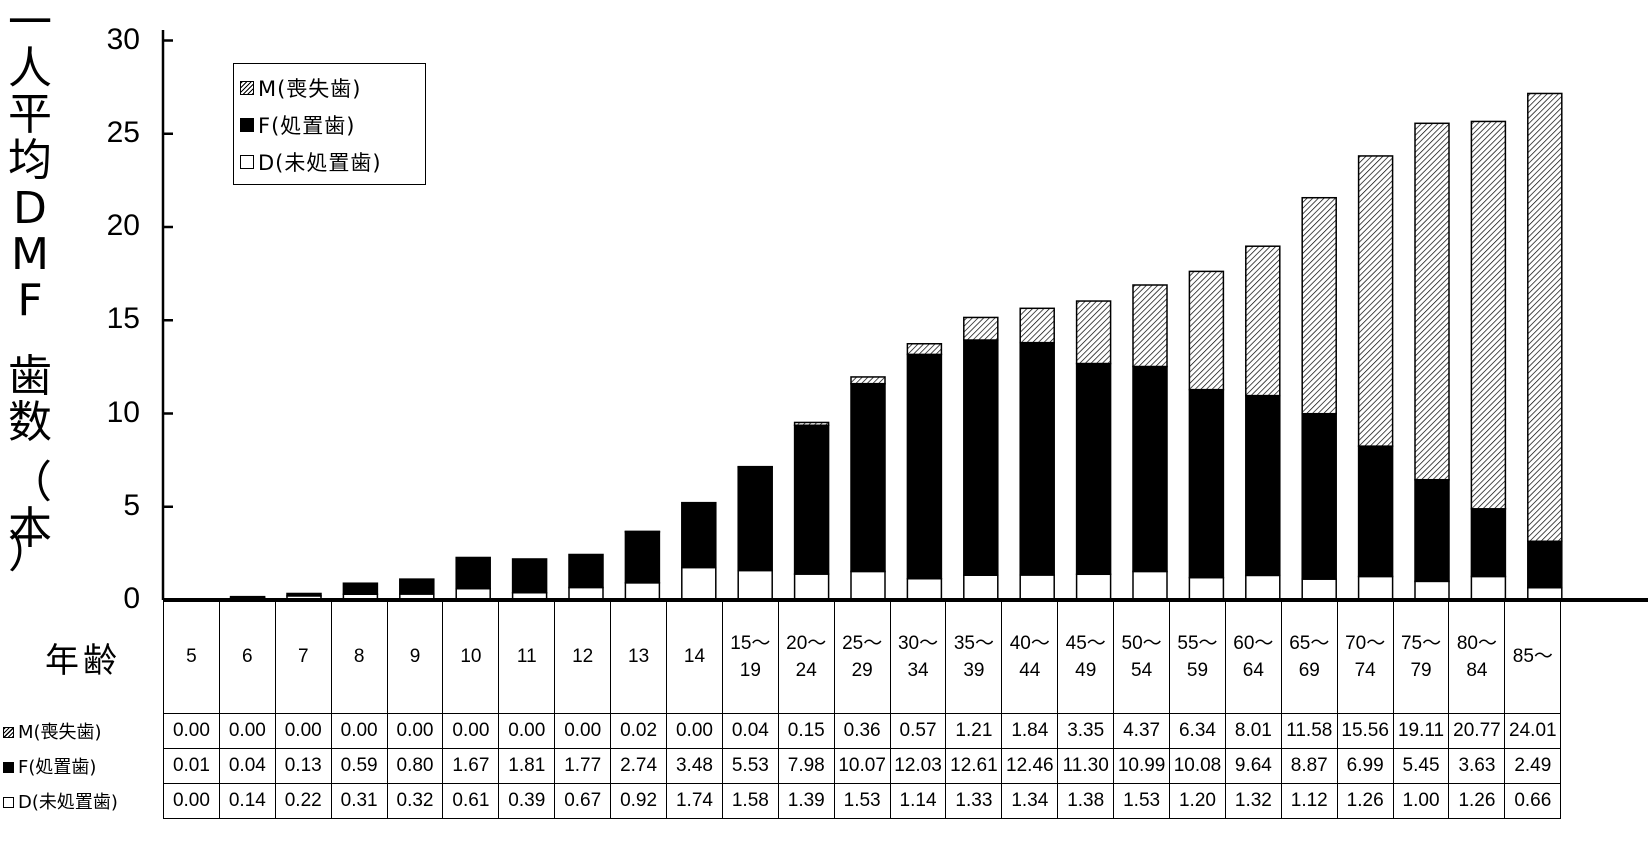 The width and height of the screenshot is (1648, 865). Describe the element at coordinates (806, 730) in the screenshot. I see `table-cell: 0.15` at that location.